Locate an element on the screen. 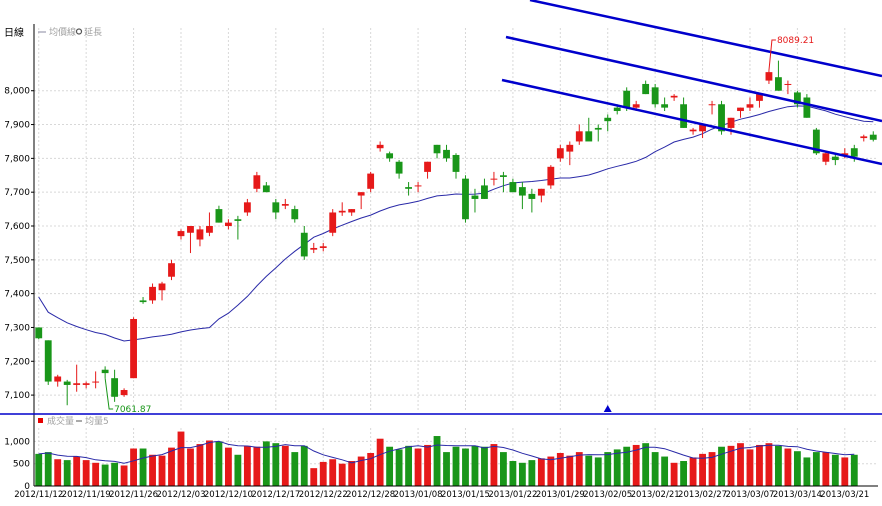  volume-tick-label: 500 is located at coordinates (21, 465).